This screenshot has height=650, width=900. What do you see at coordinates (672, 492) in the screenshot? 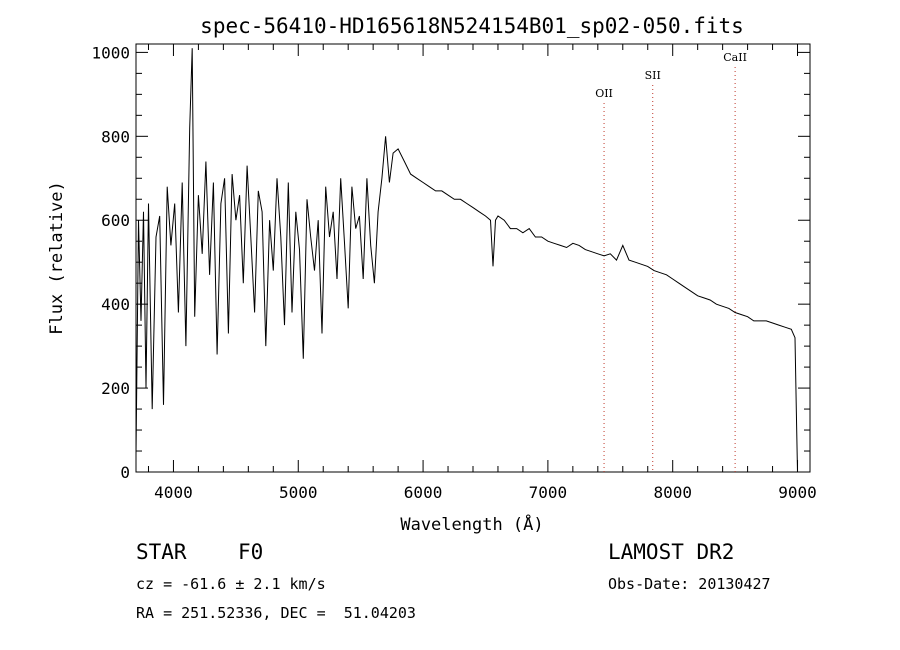
I see `x-tick-label: 8000` at bounding box center [672, 492].